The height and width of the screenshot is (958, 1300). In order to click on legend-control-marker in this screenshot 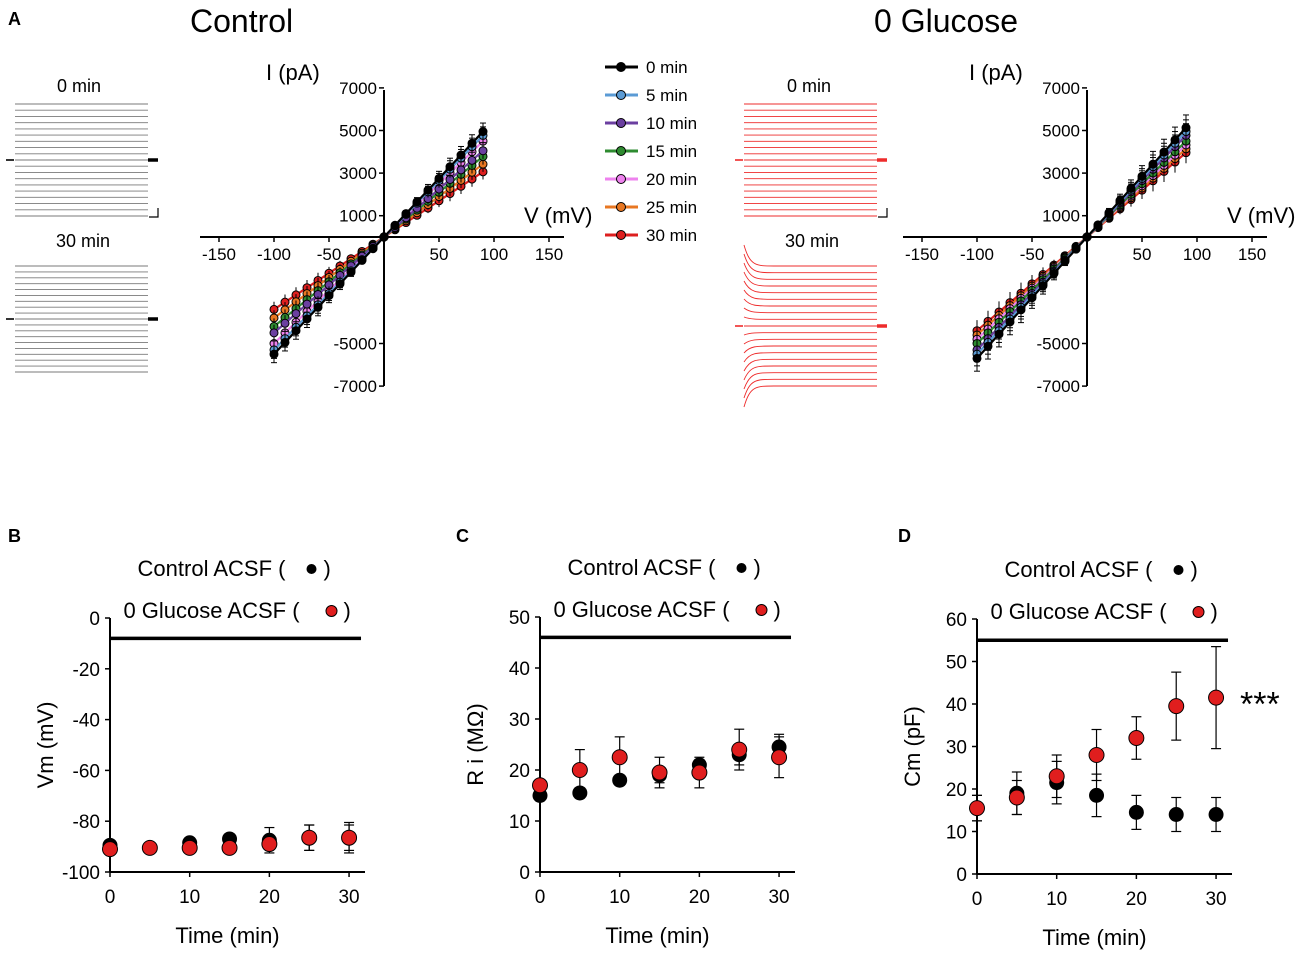, I will do `click(741, 568)`.